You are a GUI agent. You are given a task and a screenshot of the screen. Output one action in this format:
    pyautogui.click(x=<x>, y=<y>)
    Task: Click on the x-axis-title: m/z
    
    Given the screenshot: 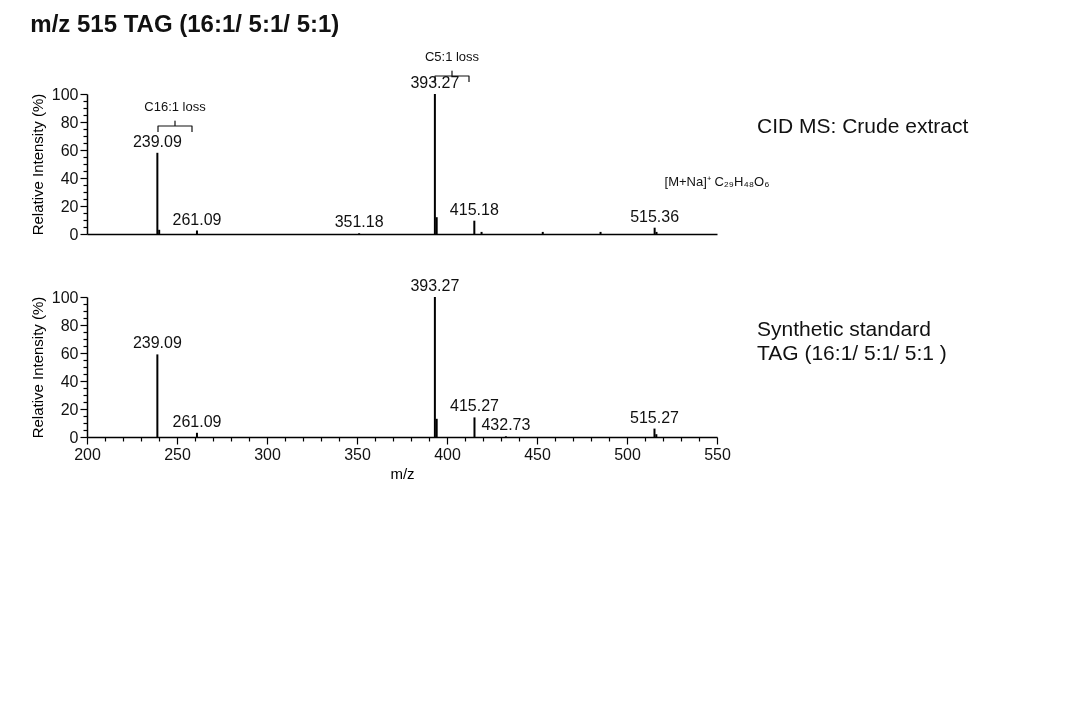 What is the action you would take?
    pyautogui.click(x=402, y=473)
    